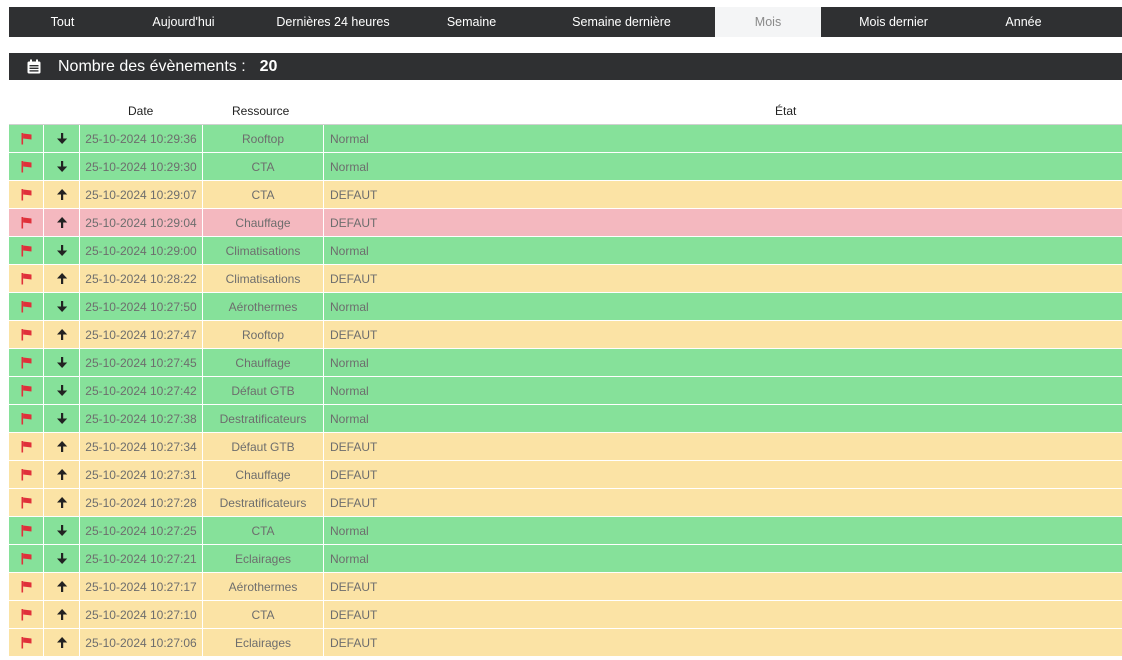  I want to click on tab-tout: Tout, so click(62, 22).